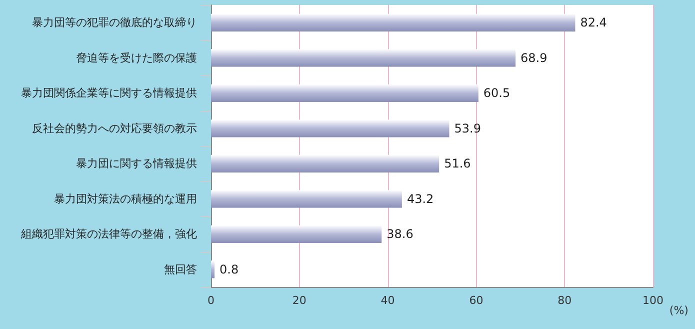  What do you see at coordinates (565, 300) in the screenshot?
I see `x-tick-label: 80` at bounding box center [565, 300].